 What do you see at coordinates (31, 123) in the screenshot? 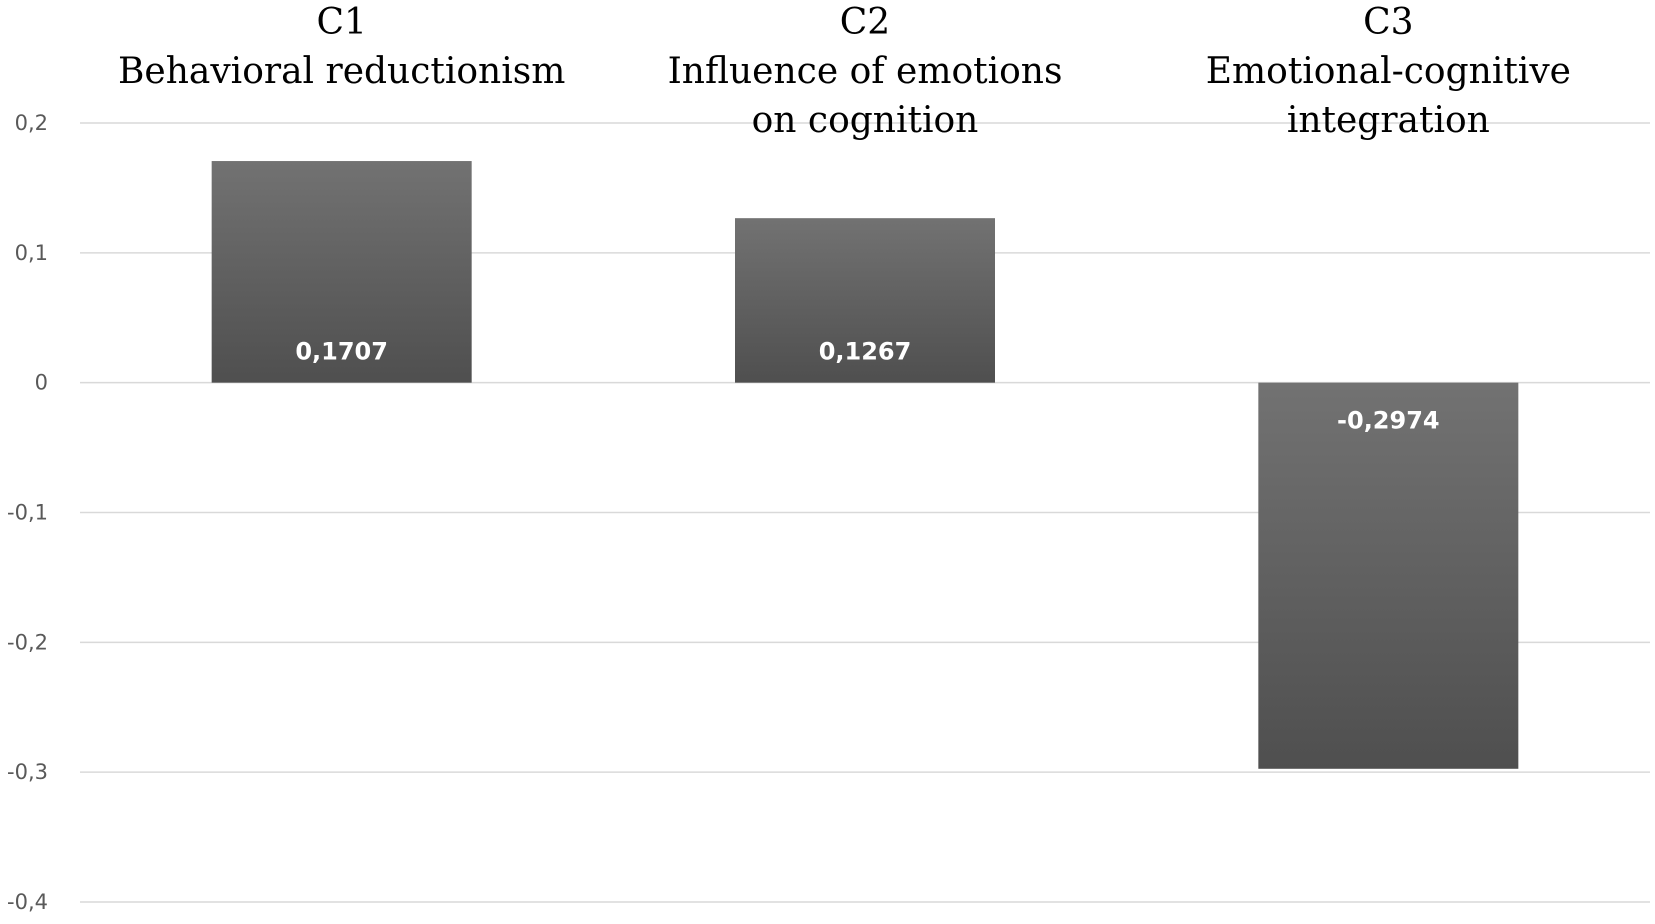
I see `y-tick-label-0: 0,2` at bounding box center [31, 123].